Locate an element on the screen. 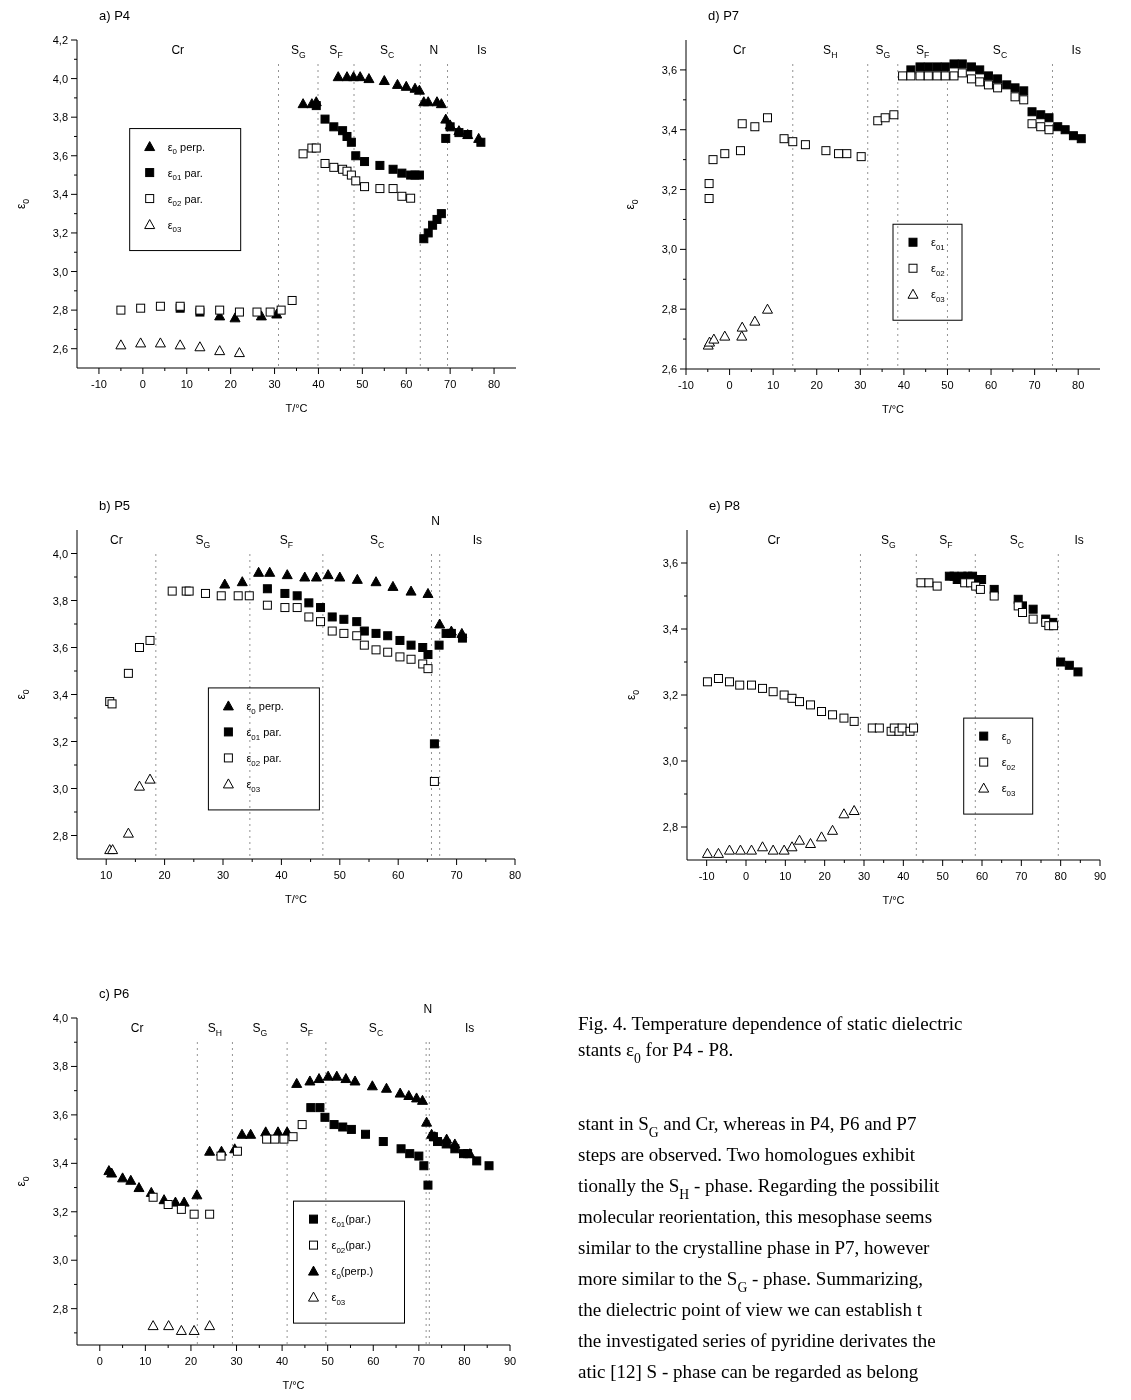 This screenshot has width=1131, height=1400. text: similar to the crystalline phase in P7, however is located at coordinates (754, 1247).